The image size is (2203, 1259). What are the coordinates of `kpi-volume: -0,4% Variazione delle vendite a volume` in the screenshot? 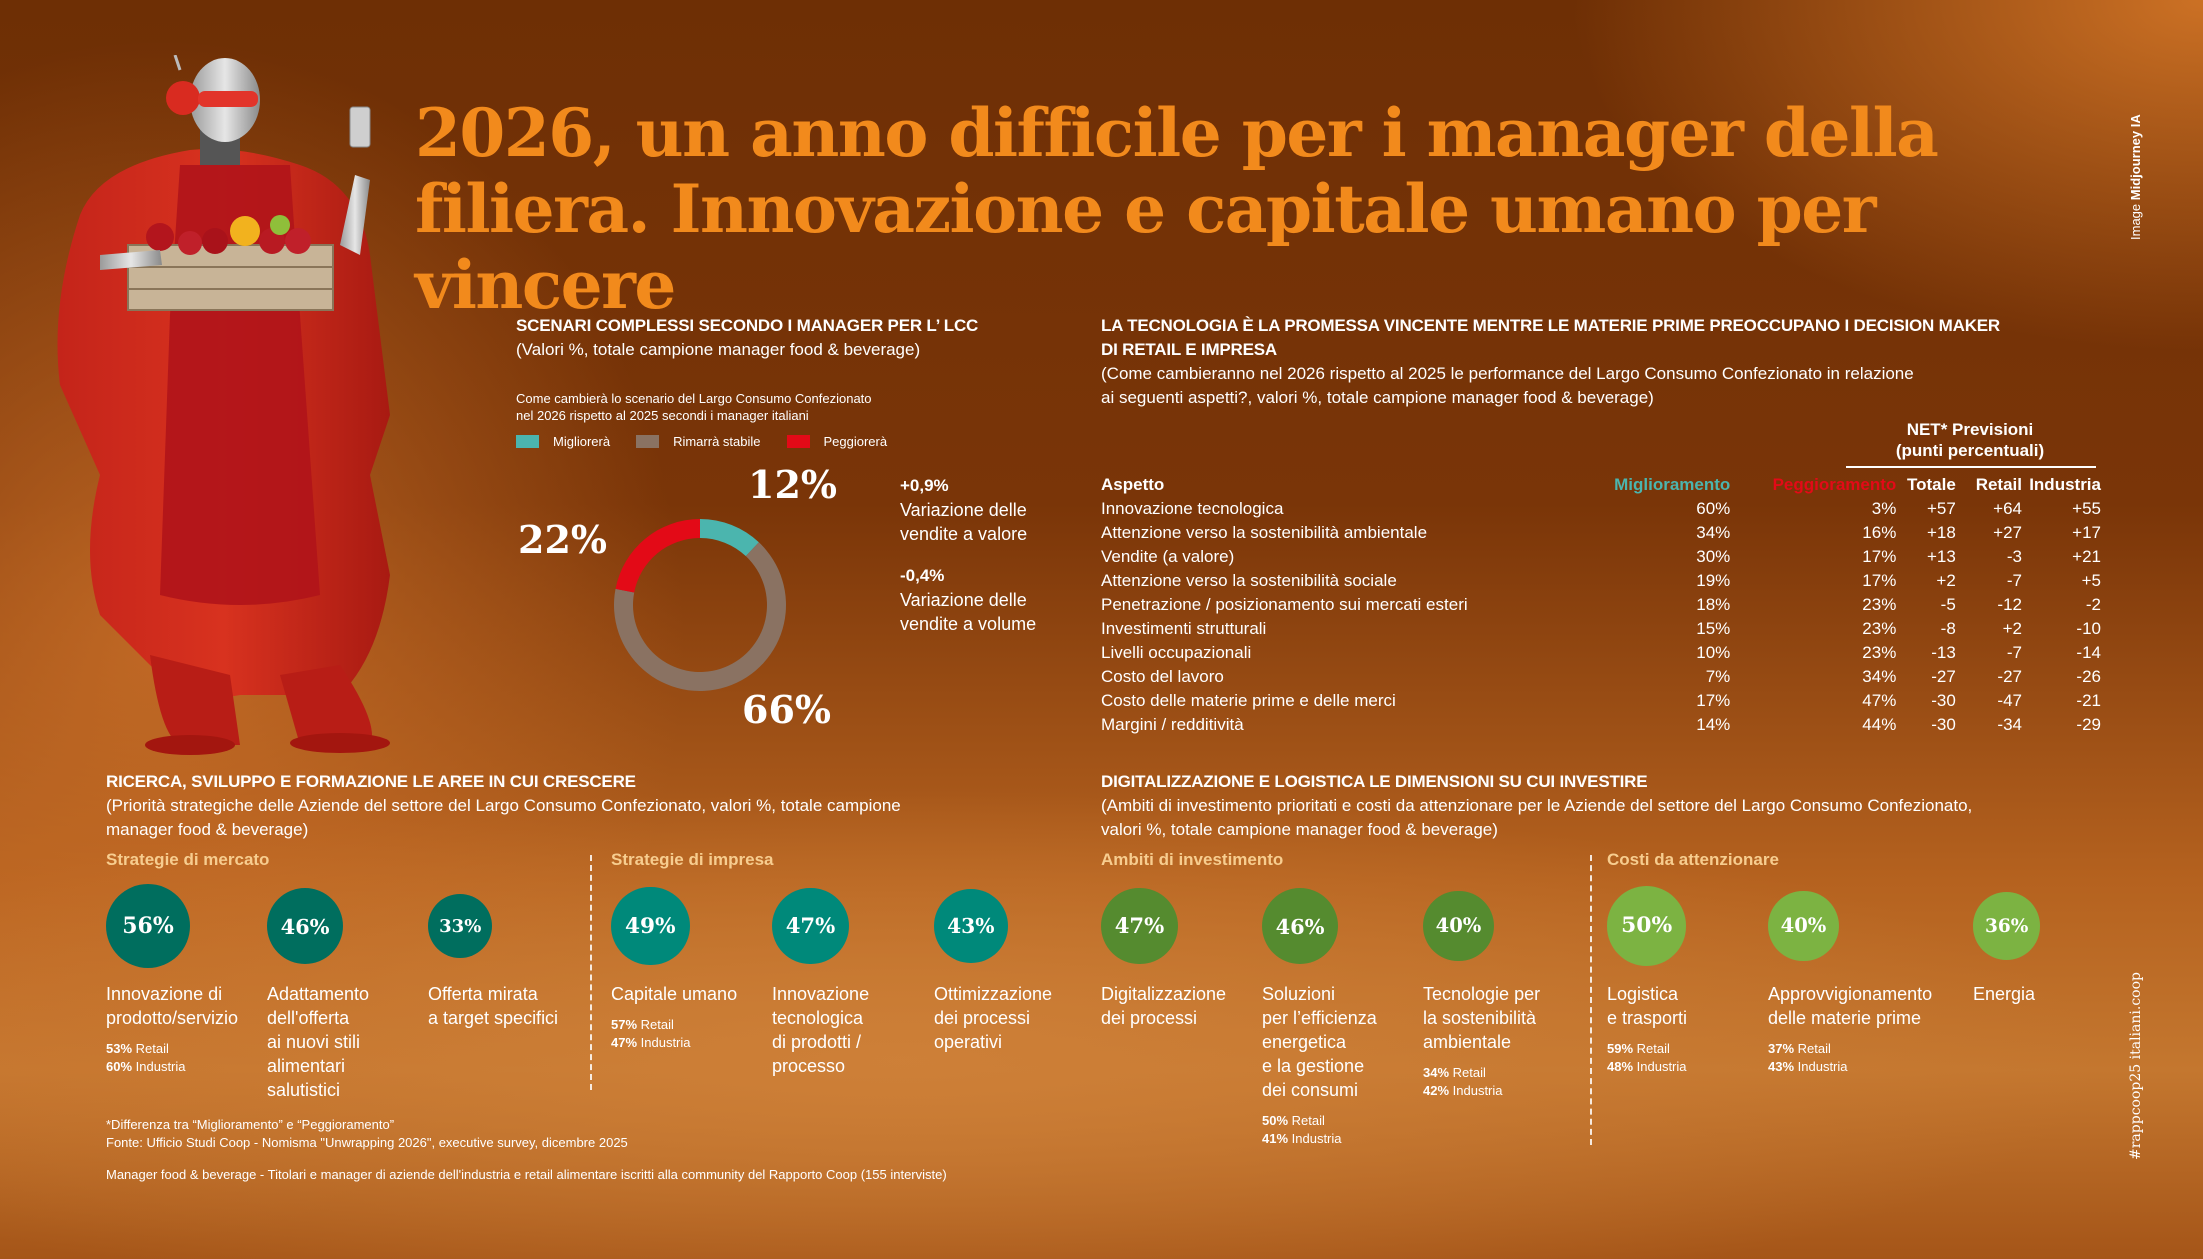 It's located at (990, 600).